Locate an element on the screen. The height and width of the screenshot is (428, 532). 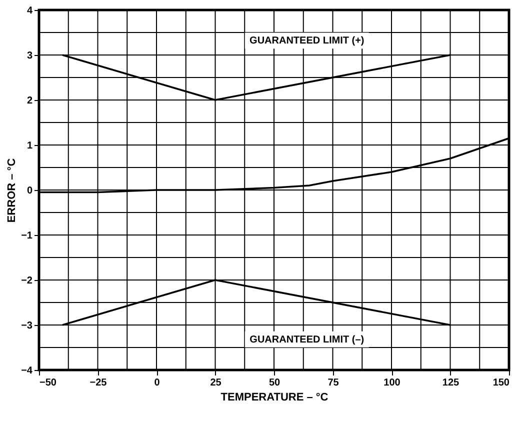
y-tick-label: 2 is located at coordinates (29, 101).